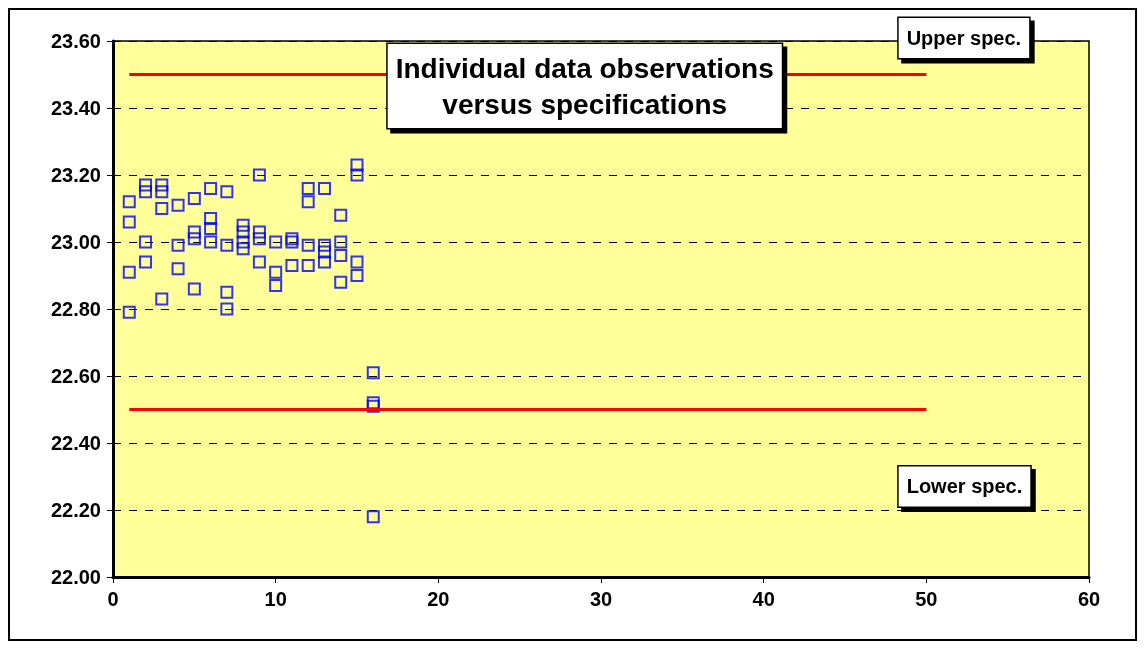  Describe the element at coordinates (75, 242) in the screenshot. I see `y-tick-label: 23.00` at that location.